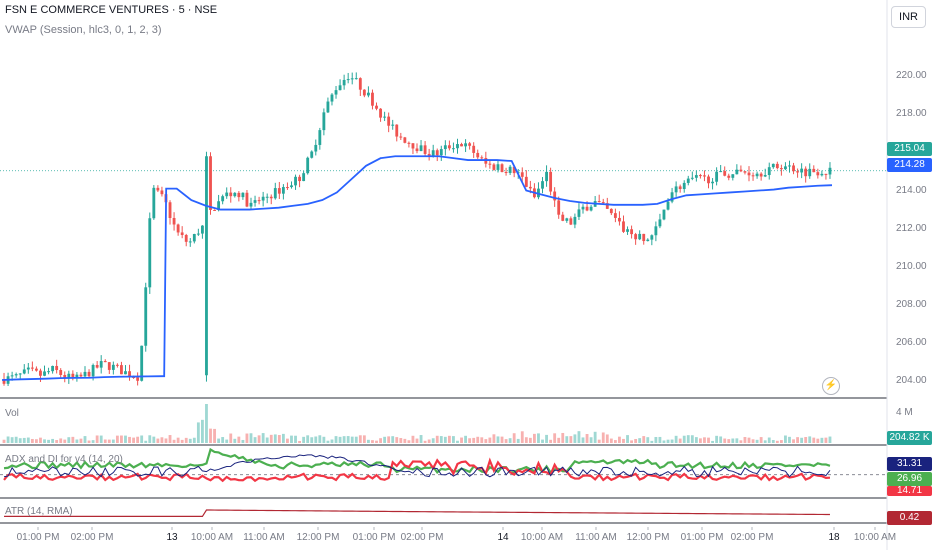 The height and width of the screenshot is (550, 932). Describe the element at coordinates (911, 380) in the screenshot. I see `price-axis-label: 204.00` at that location.